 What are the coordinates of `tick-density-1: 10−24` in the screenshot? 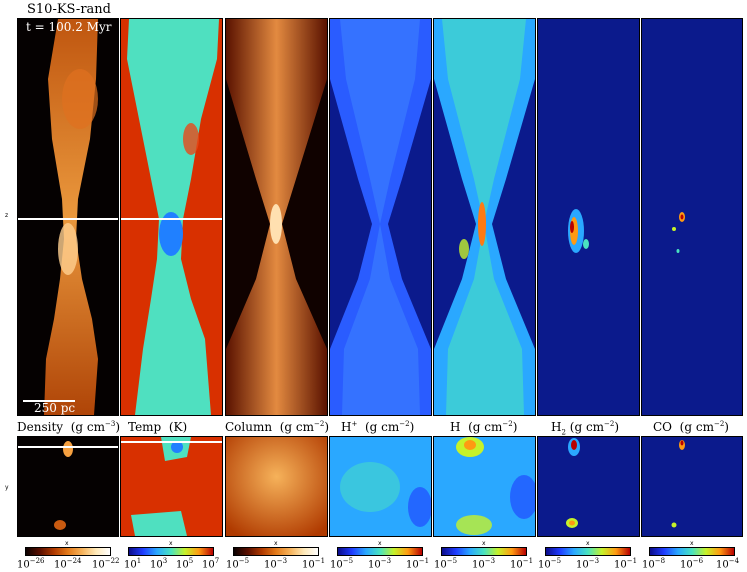 It's located at (68, 564).